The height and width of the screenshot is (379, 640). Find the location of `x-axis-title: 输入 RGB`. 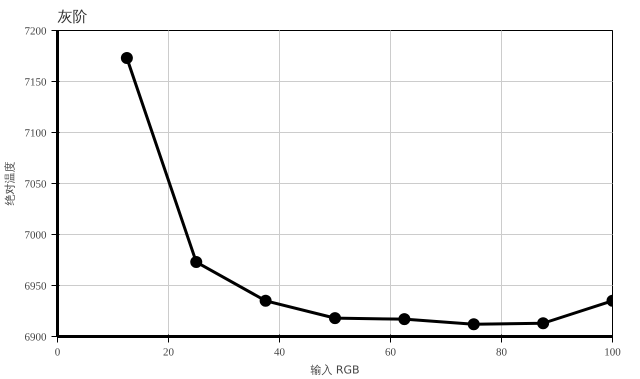

x-axis-title: 输入 RGB is located at coordinates (335, 370).